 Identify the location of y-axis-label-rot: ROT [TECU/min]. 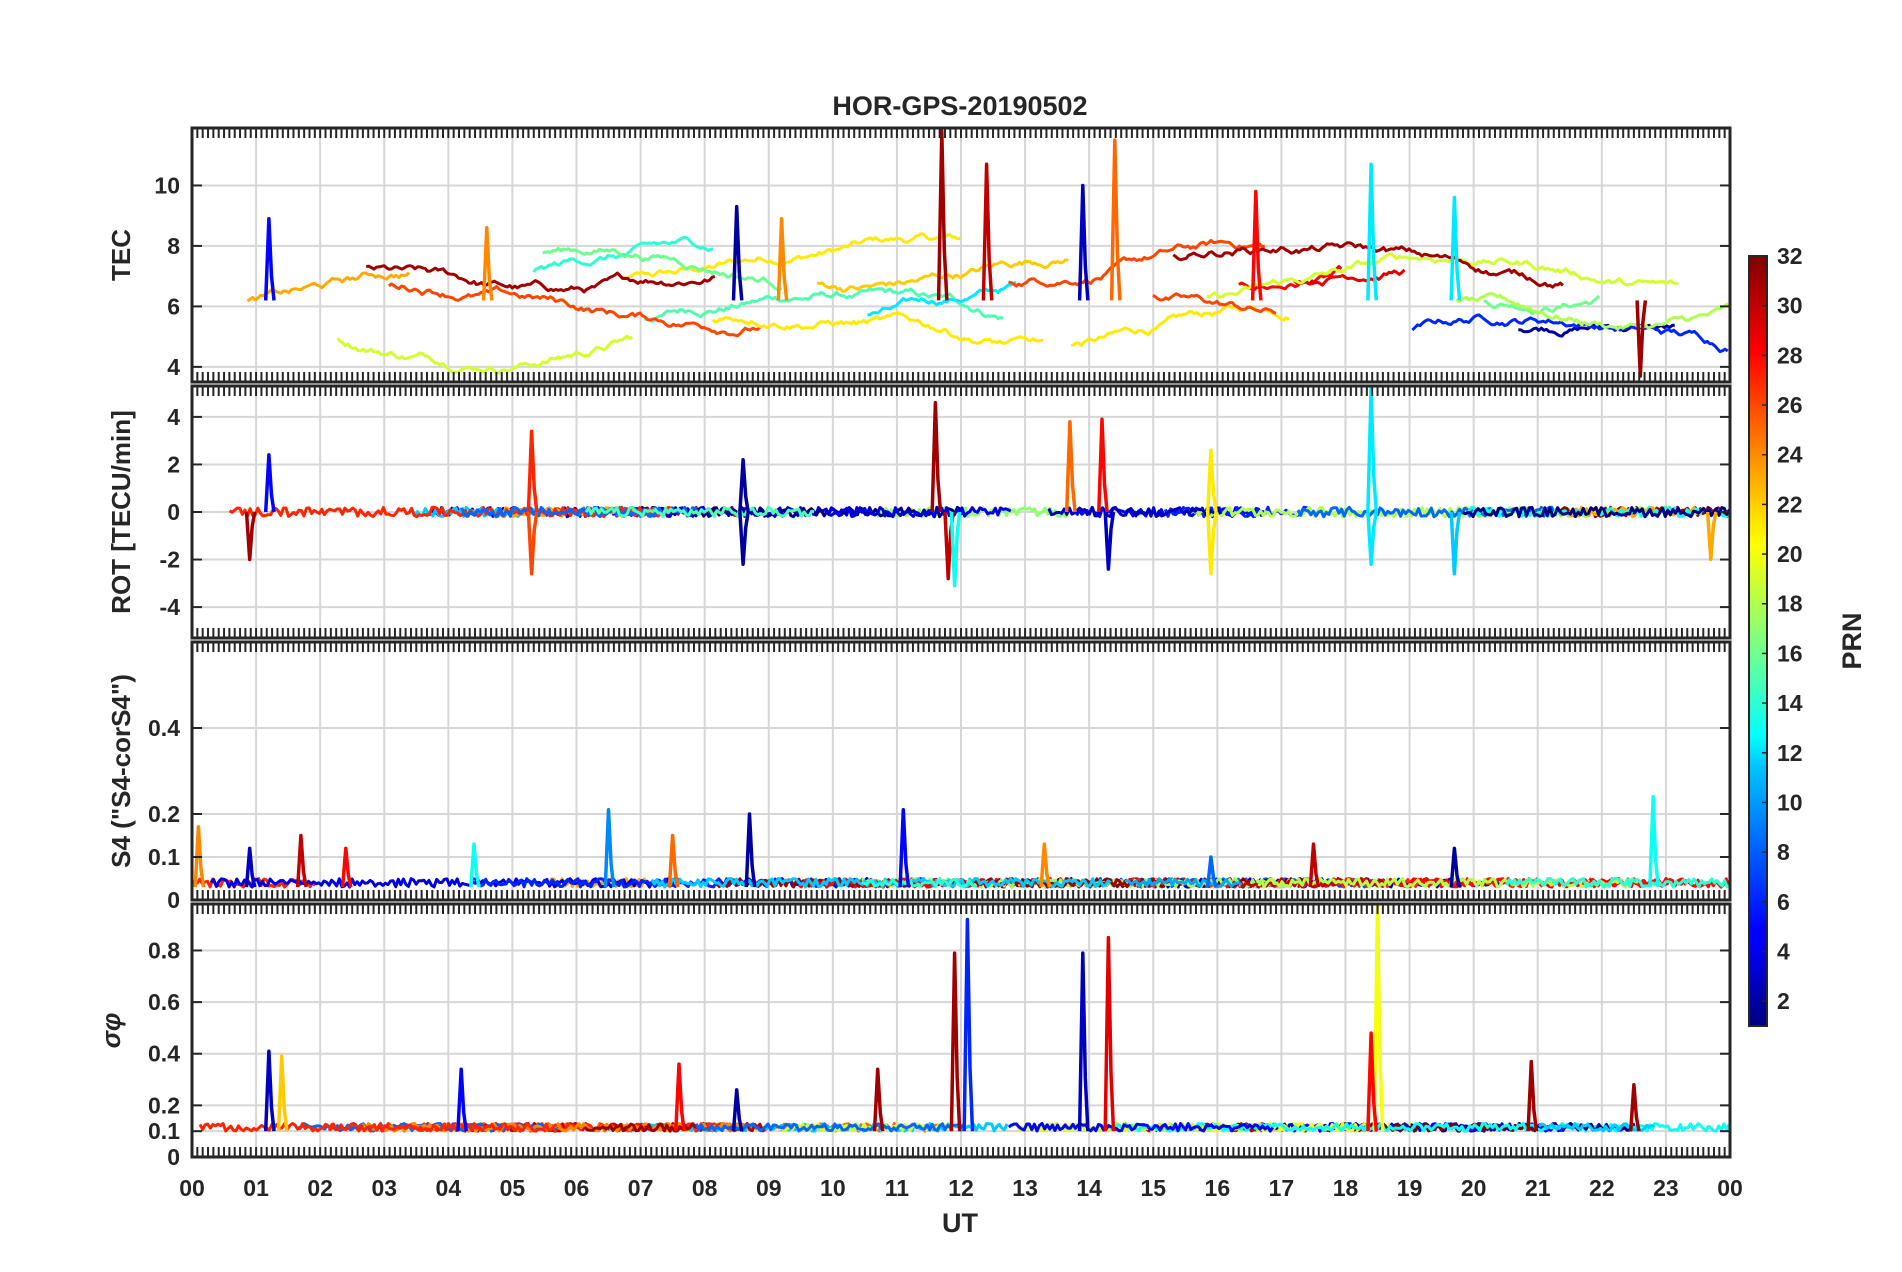
(121, 512).